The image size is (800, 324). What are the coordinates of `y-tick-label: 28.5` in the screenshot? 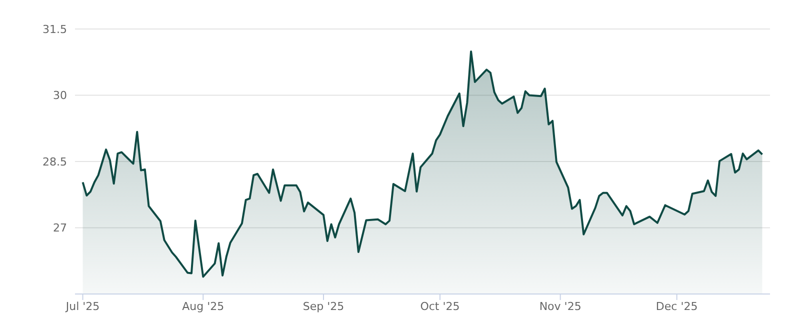 It's located at (54, 161).